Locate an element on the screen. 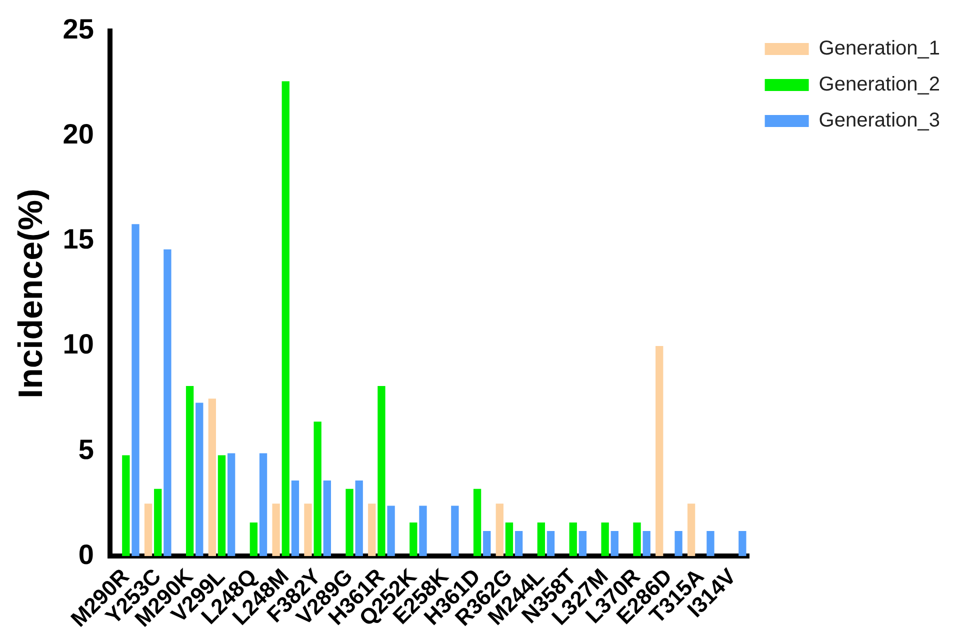 This screenshot has width=978, height=641. y-tick-label: 25 is located at coordinates (78, 29).